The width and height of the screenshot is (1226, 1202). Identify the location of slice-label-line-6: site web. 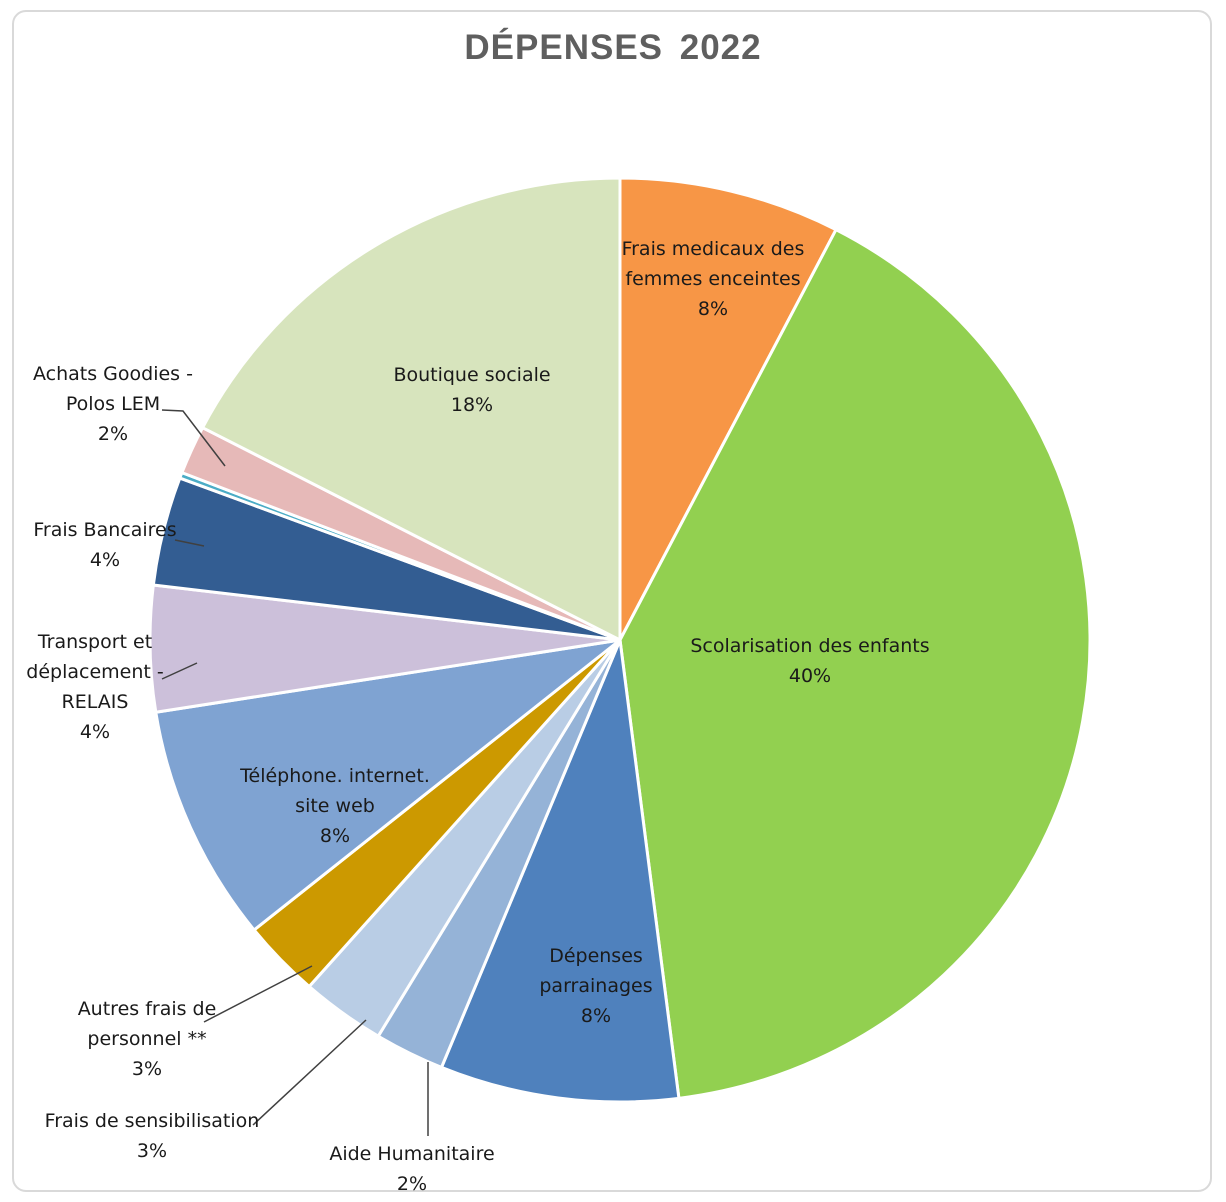
(335, 806).